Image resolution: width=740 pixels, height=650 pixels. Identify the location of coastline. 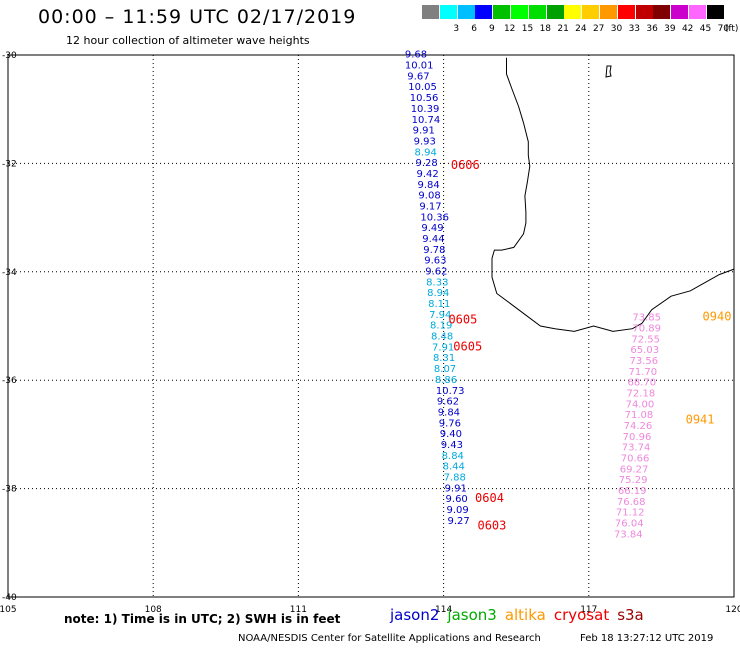
(613, 194).